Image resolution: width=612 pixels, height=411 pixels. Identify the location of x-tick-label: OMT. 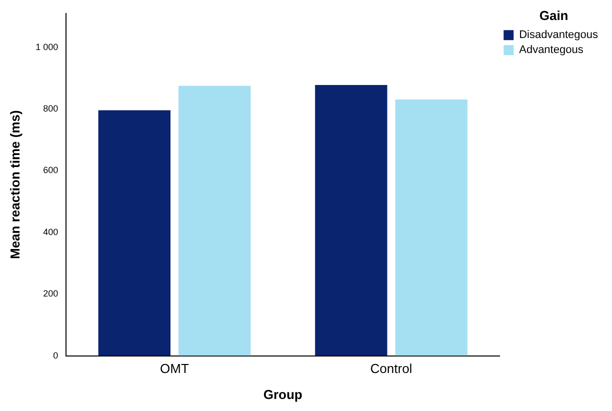
(174, 368).